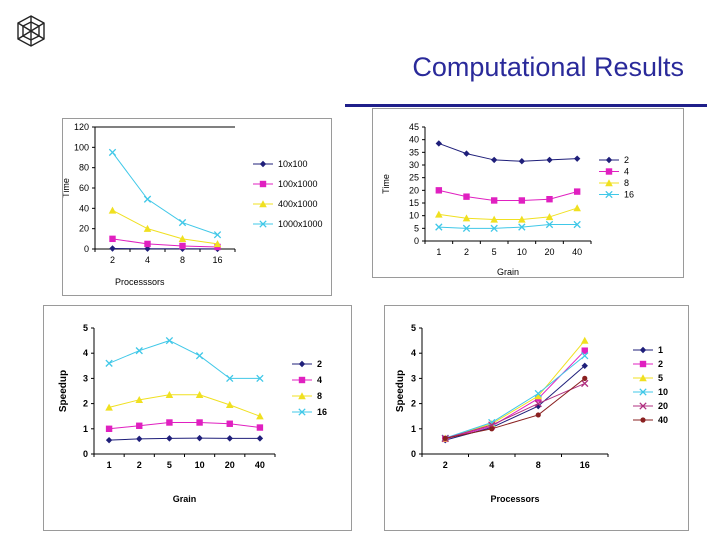 This screenshot has width=720, height=540. What do you see at coordinates (660, 350) in the screenshot?
I see `legend-label: 1` at bounding box center [660, 350].